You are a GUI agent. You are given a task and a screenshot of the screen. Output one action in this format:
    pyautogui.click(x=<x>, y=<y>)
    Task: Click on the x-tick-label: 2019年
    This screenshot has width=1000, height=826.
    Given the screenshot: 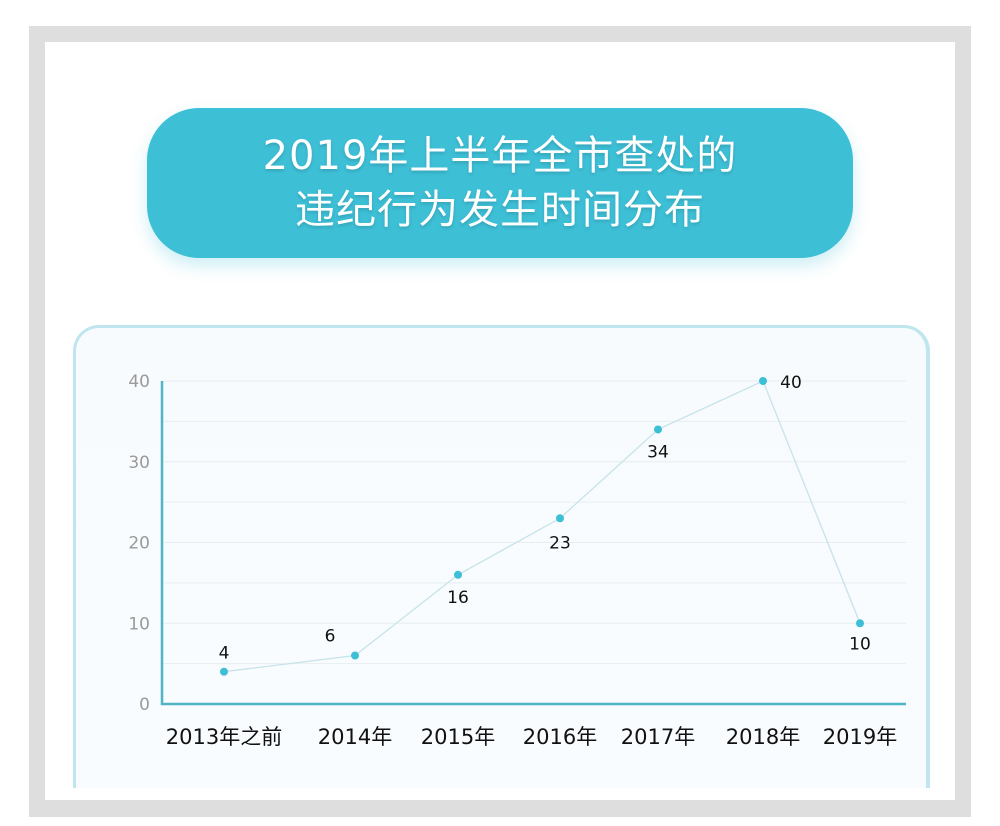 What is the action you would take?
    pyautogui.click(x=860, y=737)
    